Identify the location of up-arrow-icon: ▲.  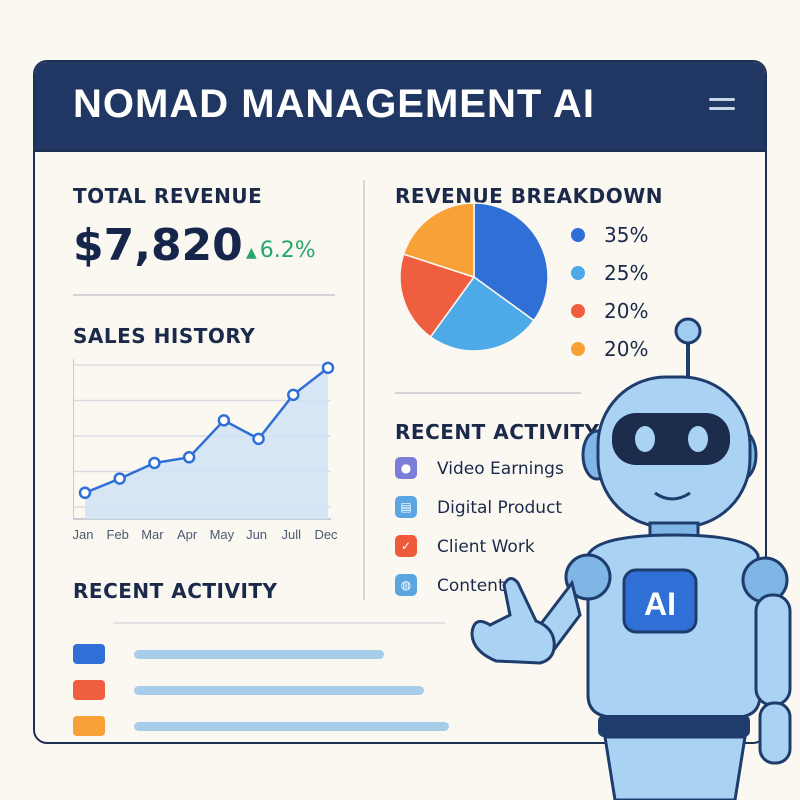
(251, 253).